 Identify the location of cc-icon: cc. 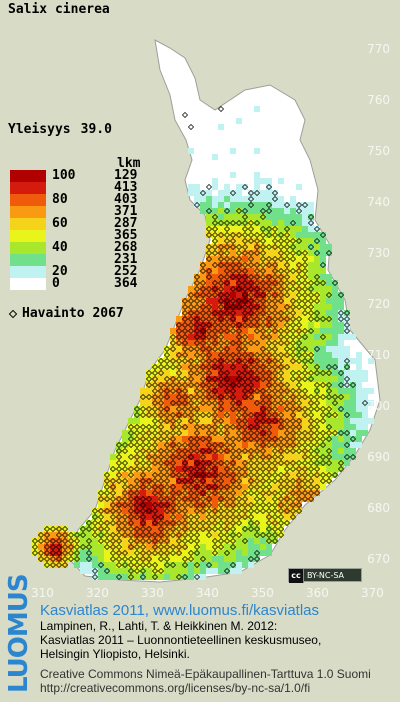
(296, 576).